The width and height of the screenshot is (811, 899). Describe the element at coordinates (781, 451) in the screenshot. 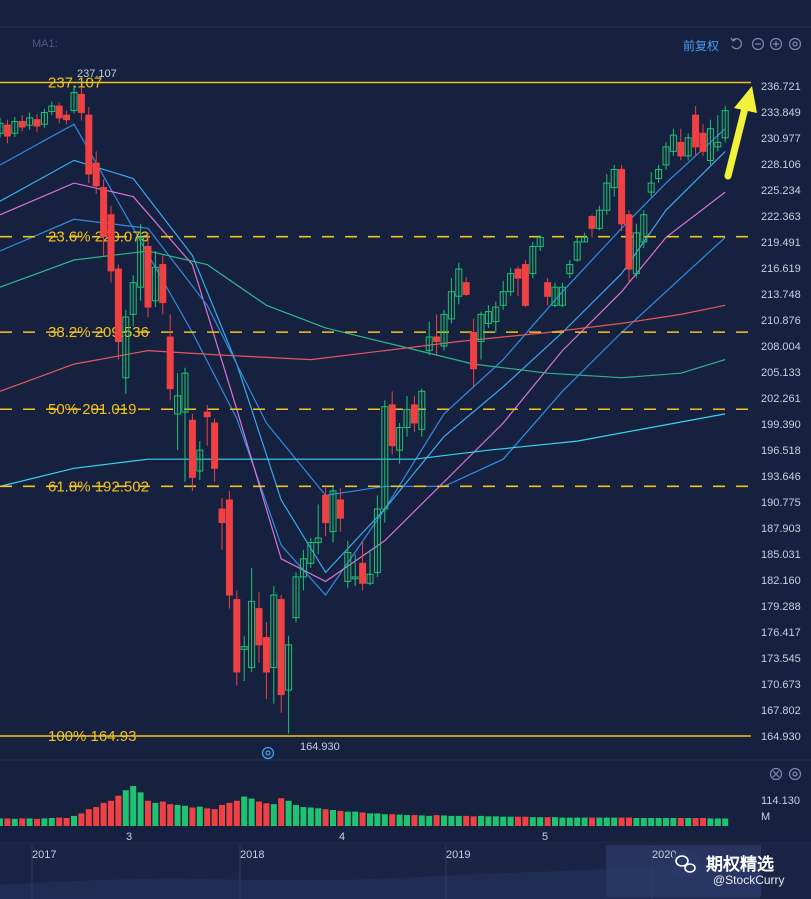

I see `price-tick: 196.518` at that location.